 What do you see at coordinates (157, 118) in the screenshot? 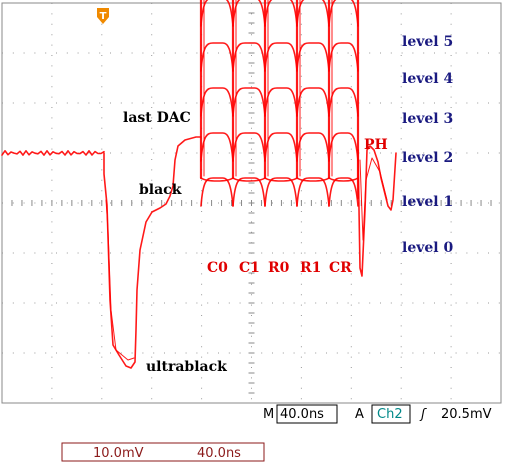
I see `last-dac-label: last DAC` at bounding box center [157, 118].